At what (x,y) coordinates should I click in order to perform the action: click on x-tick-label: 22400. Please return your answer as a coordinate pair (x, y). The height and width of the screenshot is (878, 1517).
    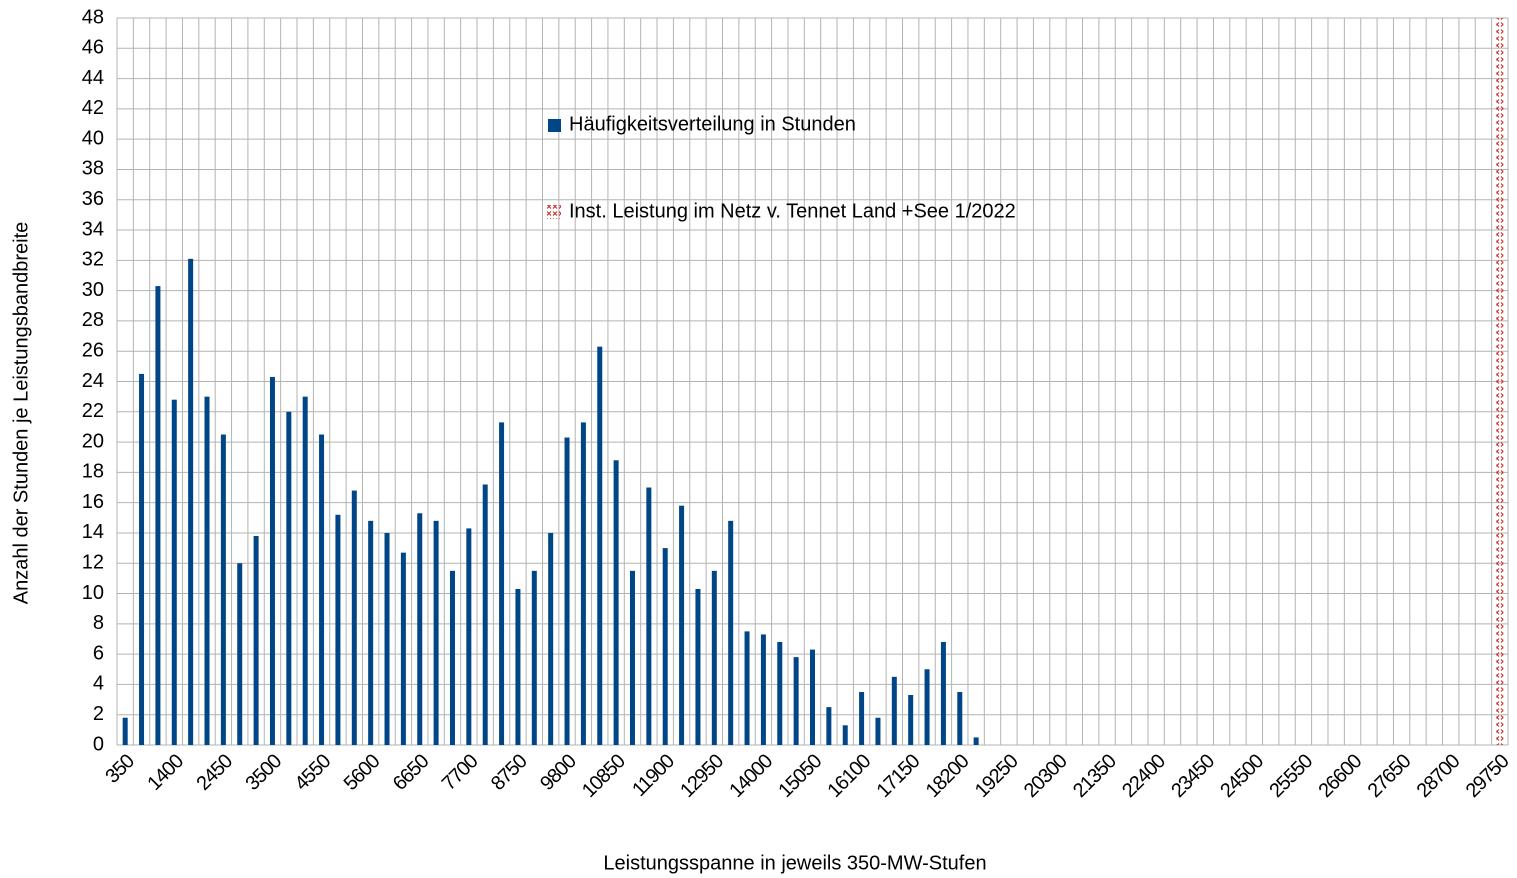
    Looking at the image, I should click on (1144, 776).